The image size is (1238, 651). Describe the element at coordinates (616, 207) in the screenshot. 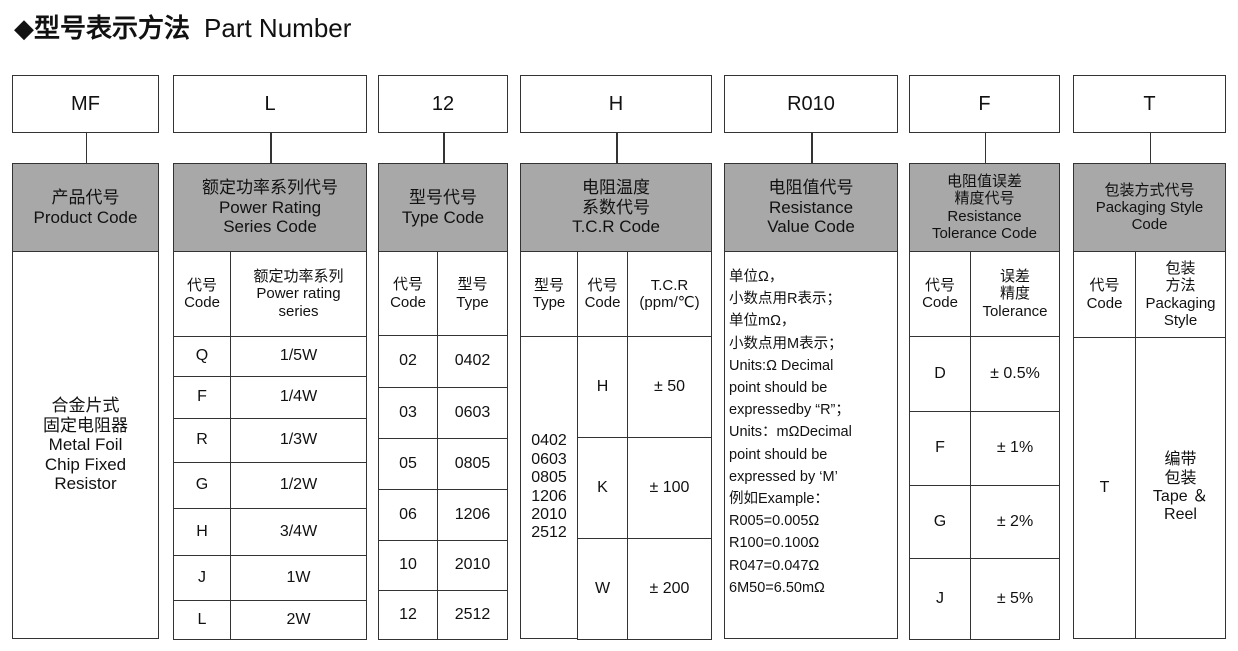

I see `header-tcr-code: 电阻温度 系数代号 T.C.R Code` at that location.